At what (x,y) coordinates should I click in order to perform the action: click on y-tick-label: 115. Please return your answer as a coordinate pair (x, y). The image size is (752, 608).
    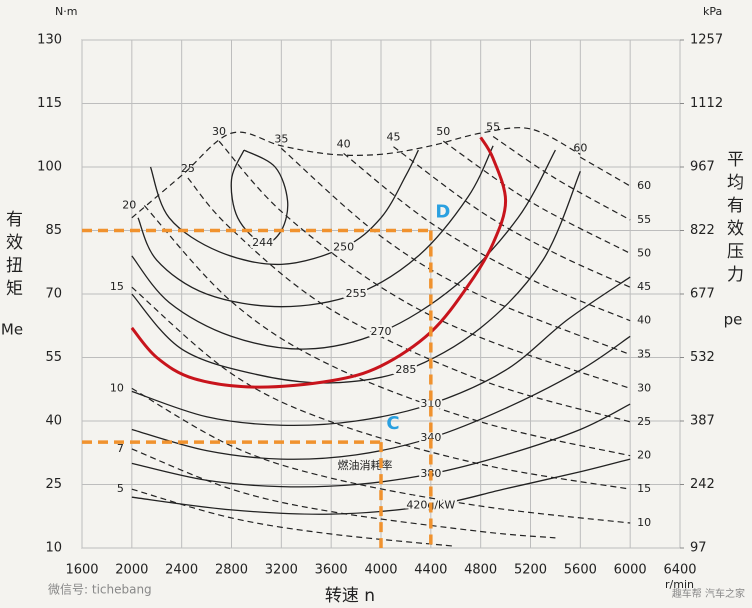
    Looking at the image, I should click on (49, 103).